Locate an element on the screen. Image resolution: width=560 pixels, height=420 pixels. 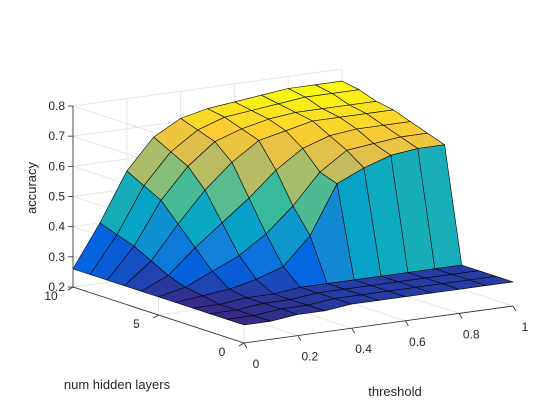
x-axis-line is located at coordinates (378, 324).